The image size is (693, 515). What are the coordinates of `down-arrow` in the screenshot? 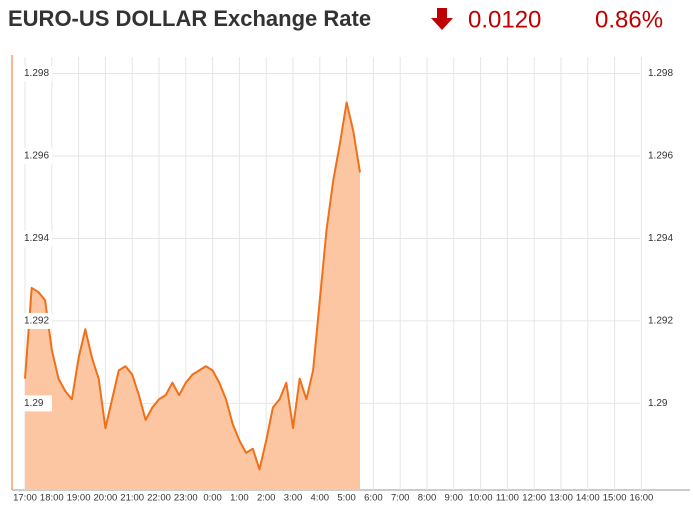 It's located at (442, 19).